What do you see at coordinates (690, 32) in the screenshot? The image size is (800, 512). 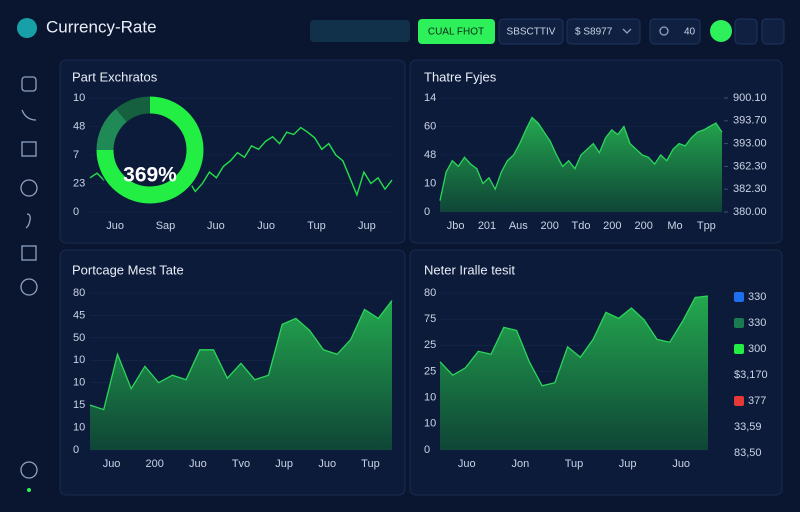 I see `search-count: 40` at bounding box center [690, 32].